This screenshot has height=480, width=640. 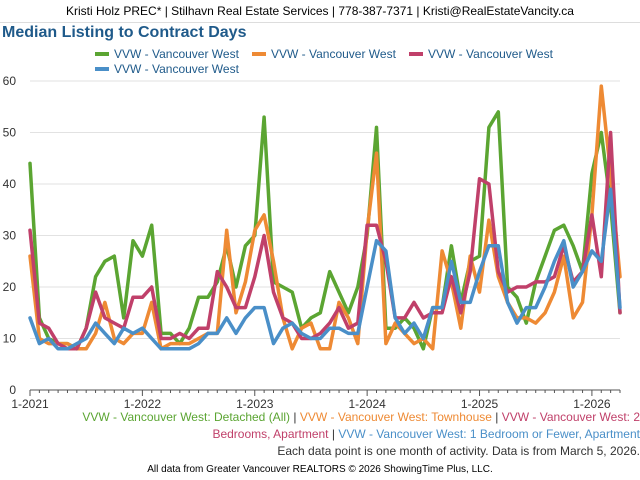 I want to click on x-tick-label-1-2023: 1-2023, so click(x=255, y=403).